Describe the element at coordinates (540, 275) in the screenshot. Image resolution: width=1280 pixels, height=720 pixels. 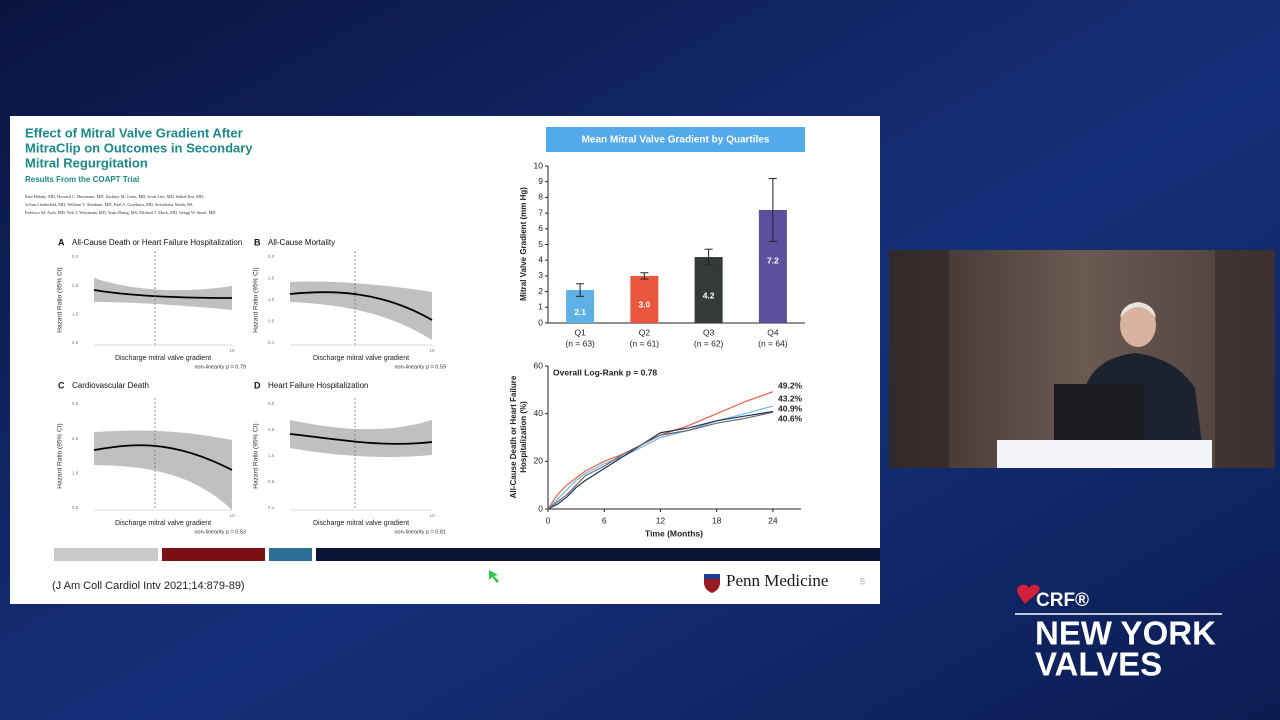
I see `y-tick-label: 3` at that location.